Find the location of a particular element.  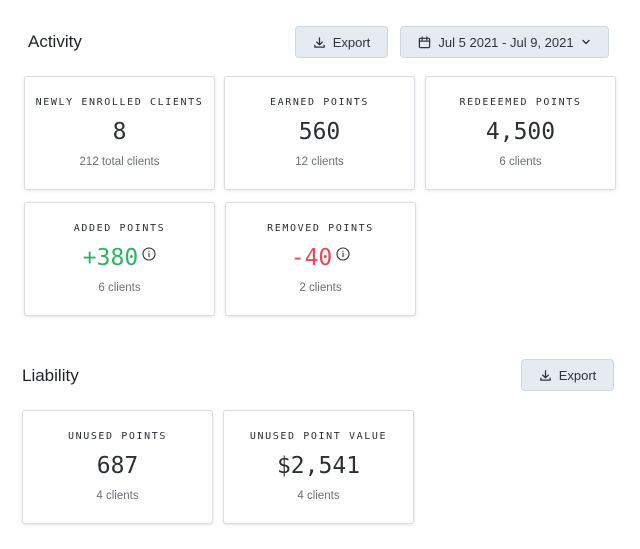

card-label: REDEEEMED POINTS is located at coordinates (520, 102).